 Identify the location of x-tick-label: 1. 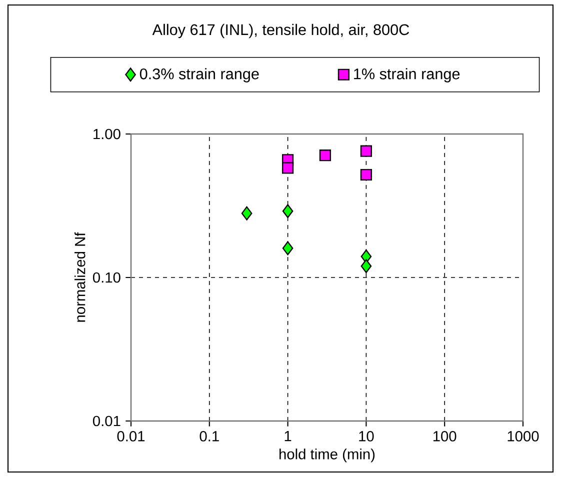
(288, 436).